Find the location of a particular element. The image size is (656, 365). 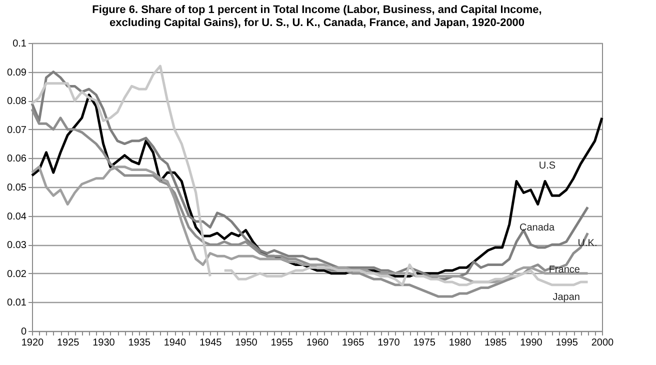

x-tick-label: 1990 is located at coordinates (531, 343).